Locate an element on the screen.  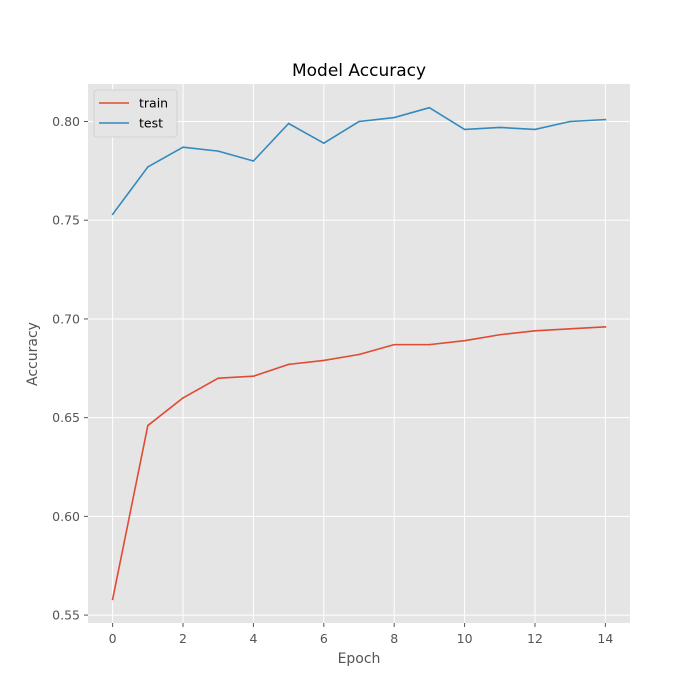
x-tick-label: 0 is located at coordinates (113, 638).